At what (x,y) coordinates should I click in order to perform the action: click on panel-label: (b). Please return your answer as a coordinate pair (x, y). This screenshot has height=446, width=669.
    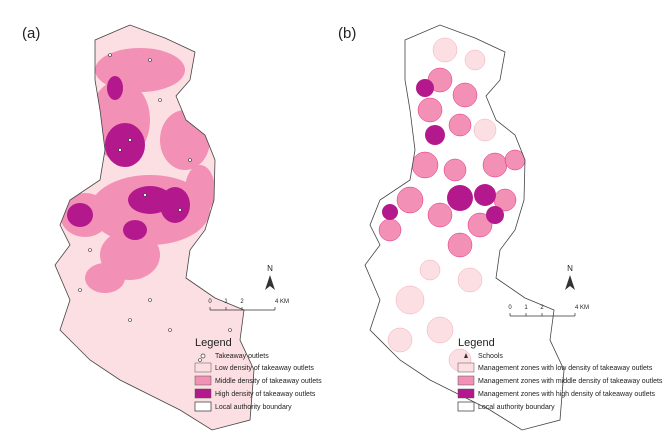
    Looking at the image, I should click on (347, 33).